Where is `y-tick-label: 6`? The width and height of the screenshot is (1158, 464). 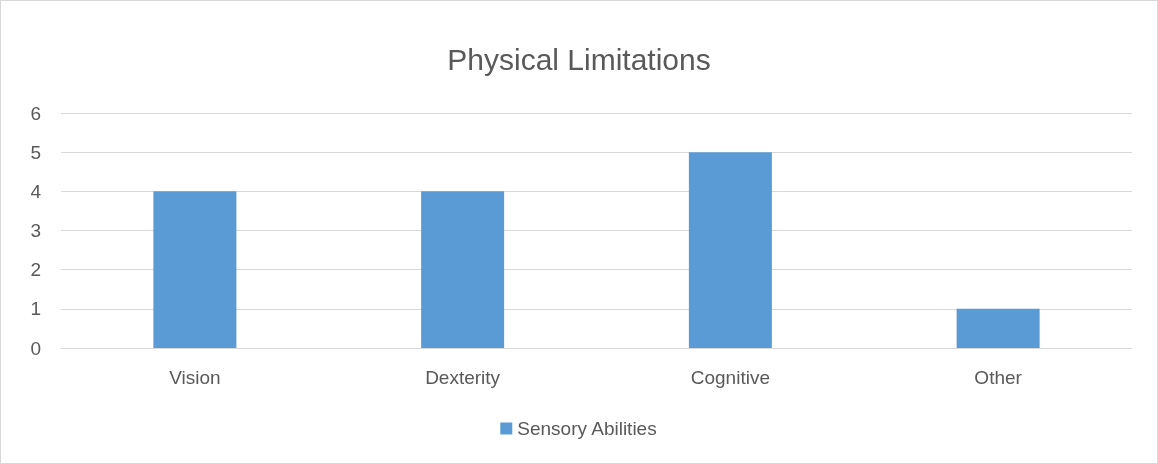 y-tick-label: 6 is located at coordinates (35, 113).